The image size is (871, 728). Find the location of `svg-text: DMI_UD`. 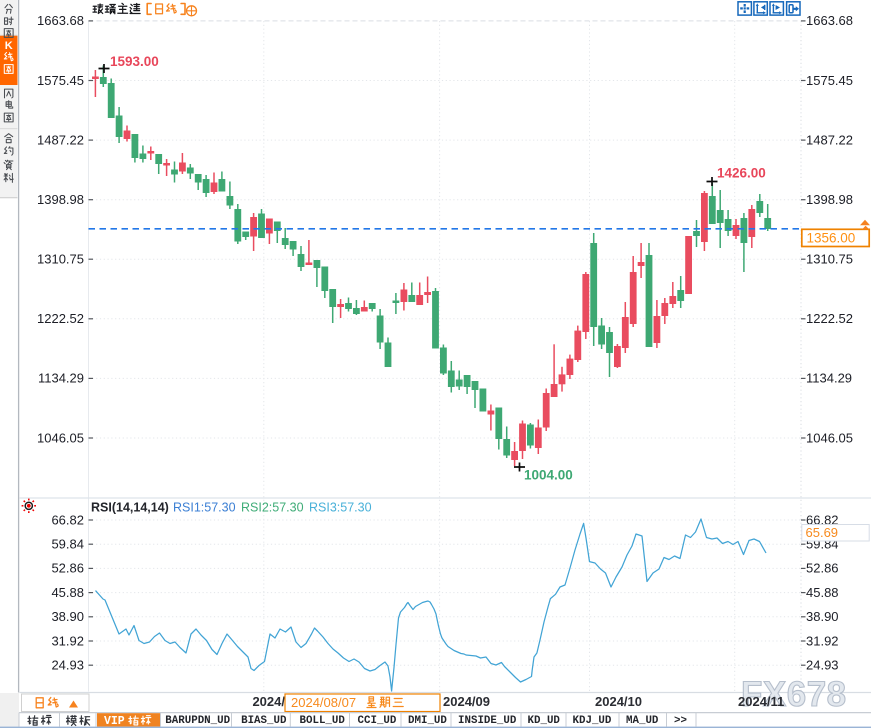

svg-text: DMI_UD is located at coordinates (427, 721).